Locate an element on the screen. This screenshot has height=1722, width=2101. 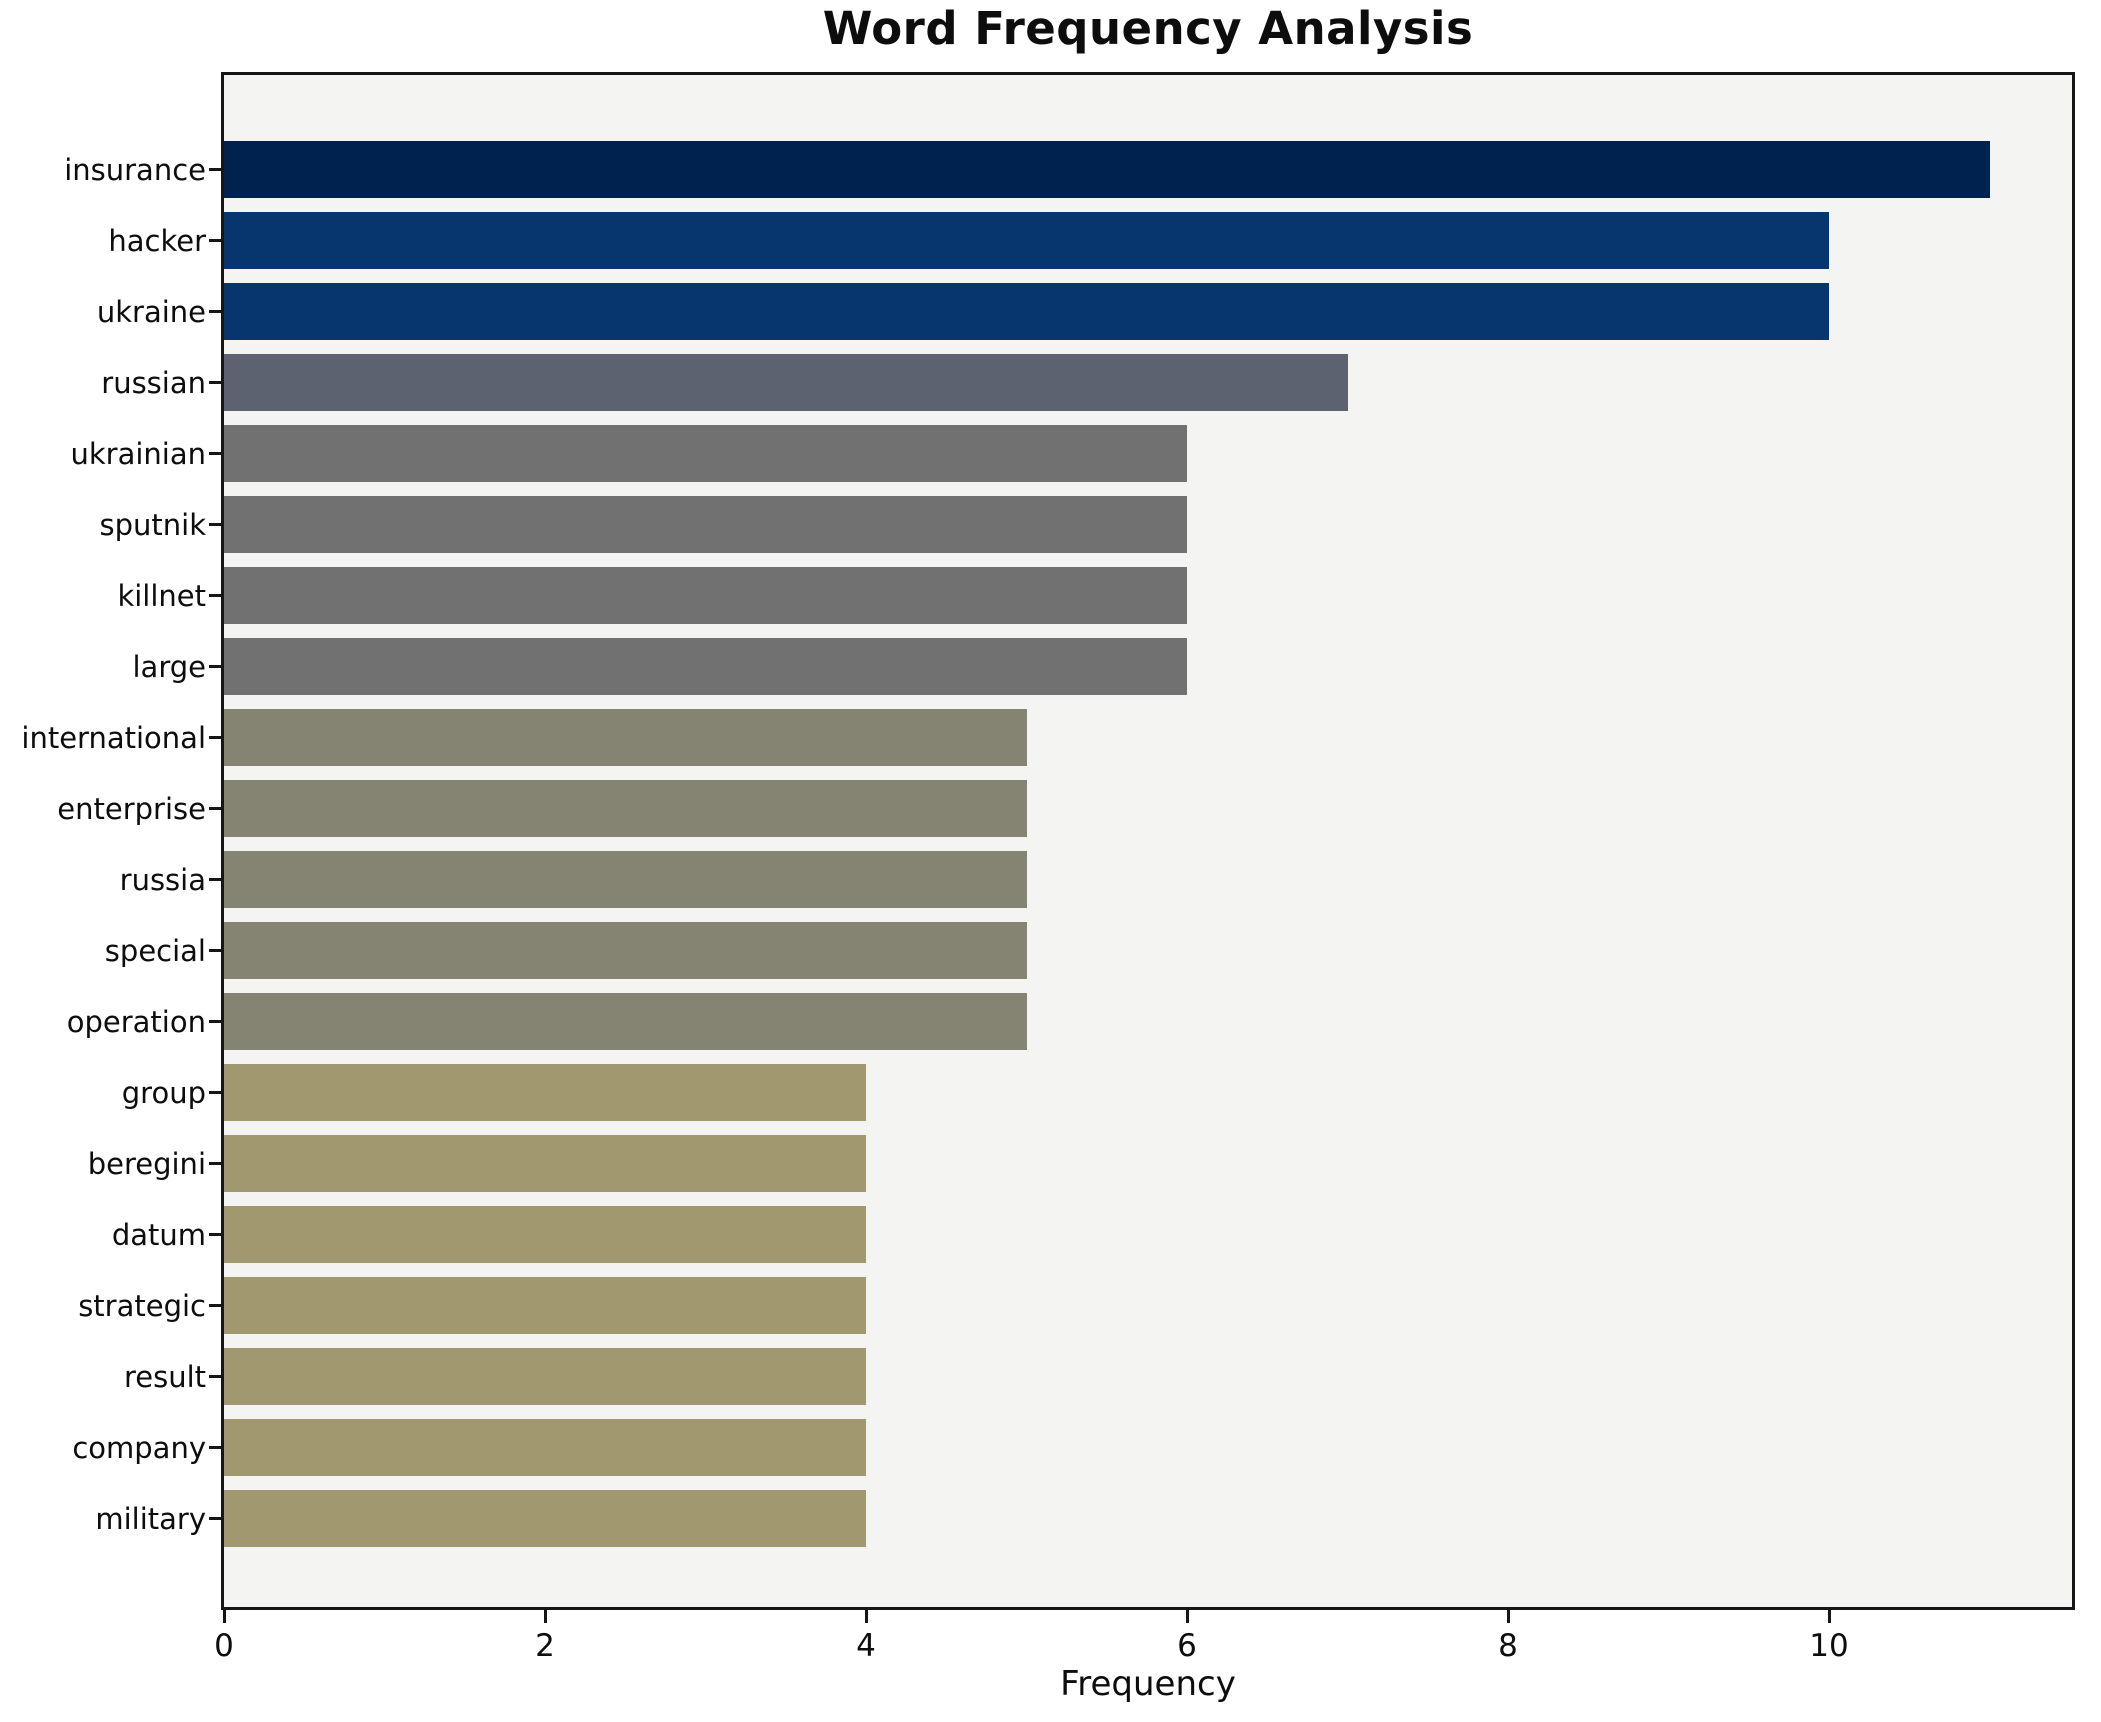
bar-ukrainian is located at coordinates (705, 453).